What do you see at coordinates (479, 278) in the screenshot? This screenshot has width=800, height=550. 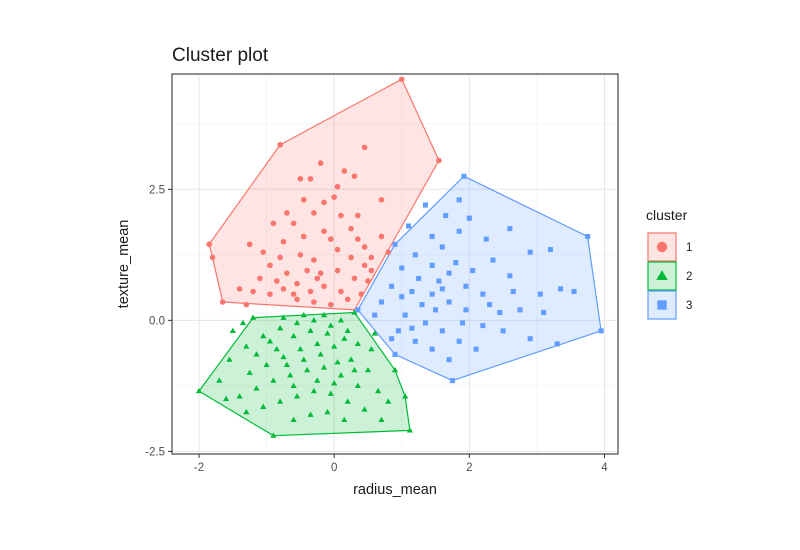 I see `cluster-3-hull` at bounding box center [479, 278].